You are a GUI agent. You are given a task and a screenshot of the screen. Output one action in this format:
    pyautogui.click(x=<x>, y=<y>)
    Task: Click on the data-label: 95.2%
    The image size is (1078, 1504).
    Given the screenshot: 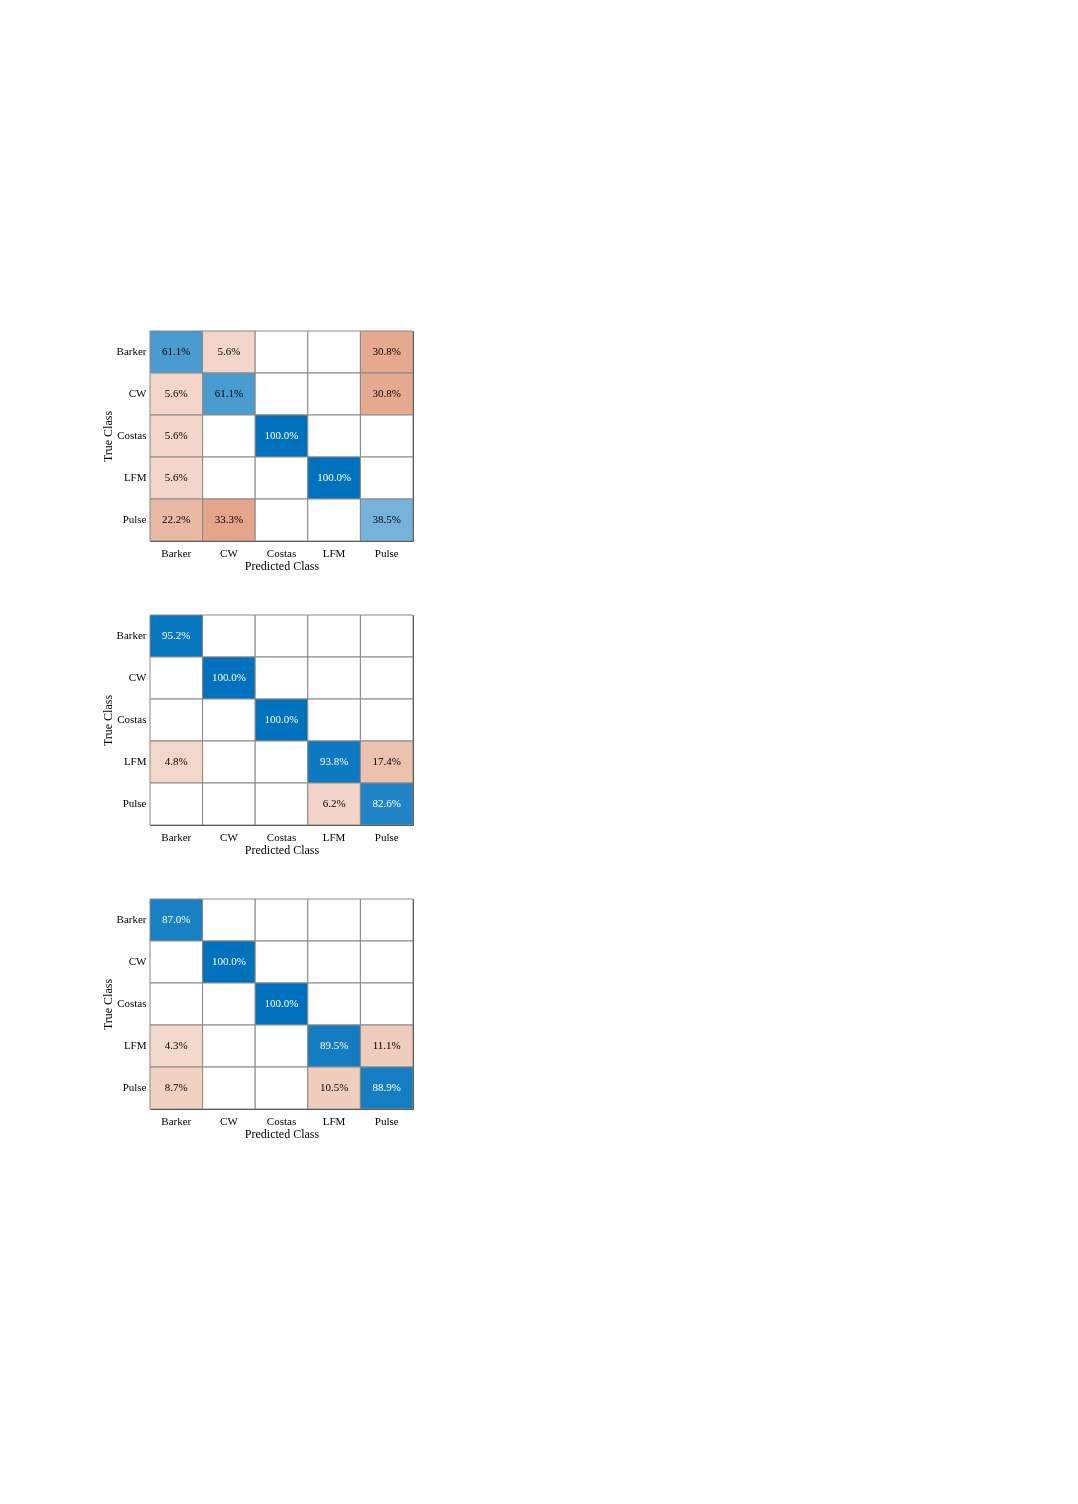 What is the action you would take?
    pyautogui.click(x=176, y=635)
    